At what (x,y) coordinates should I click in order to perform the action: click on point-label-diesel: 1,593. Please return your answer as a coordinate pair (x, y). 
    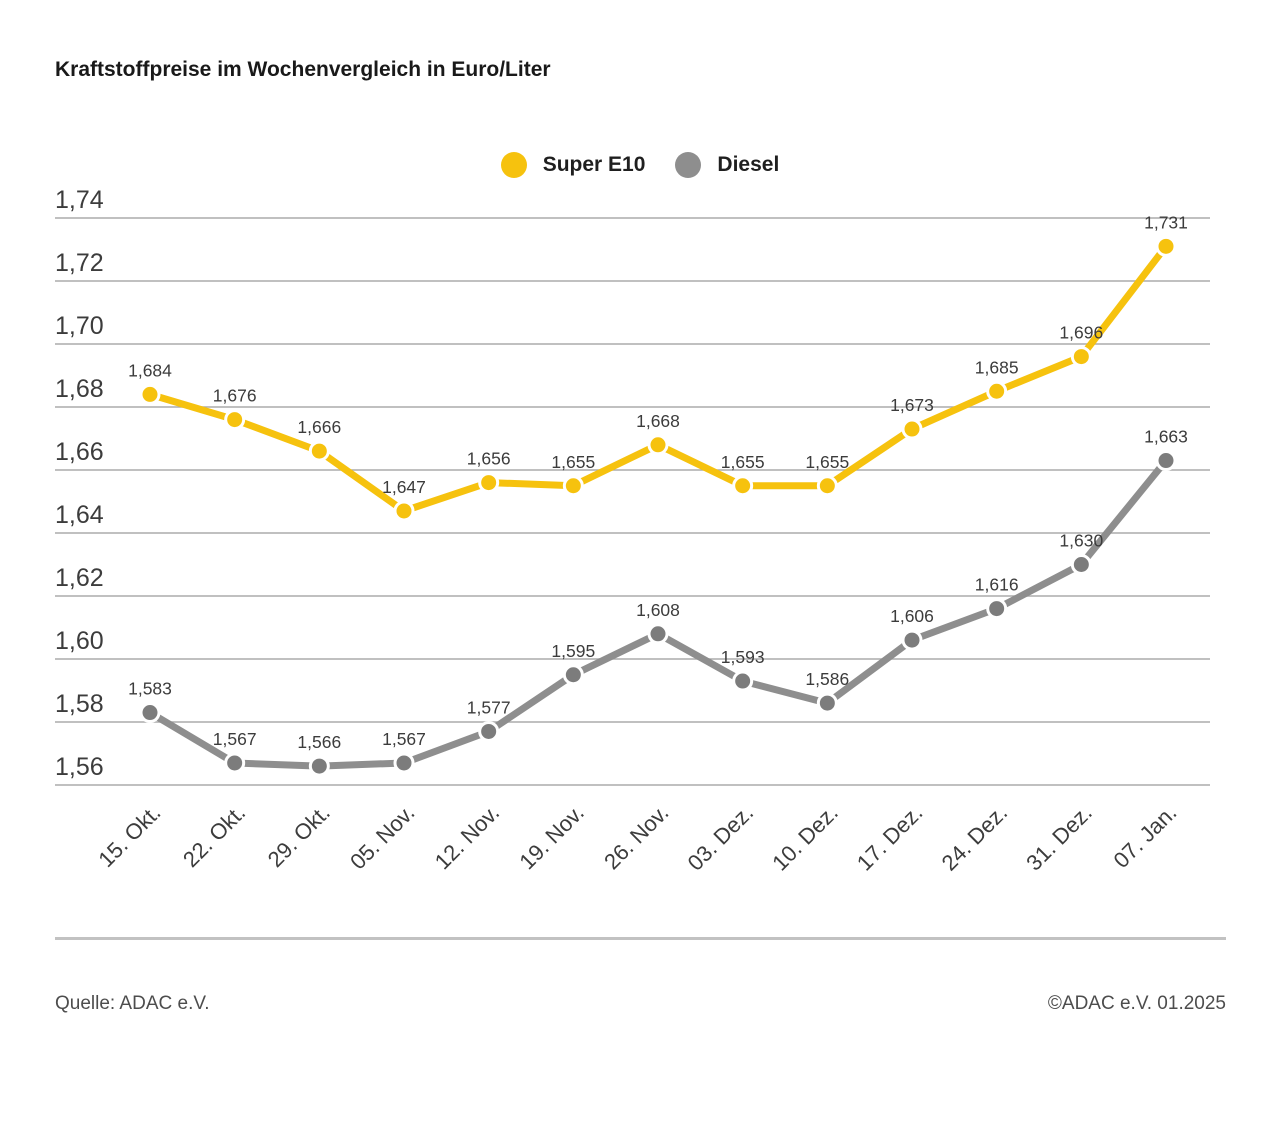
    Looking at the image, I should click on (743, 657).